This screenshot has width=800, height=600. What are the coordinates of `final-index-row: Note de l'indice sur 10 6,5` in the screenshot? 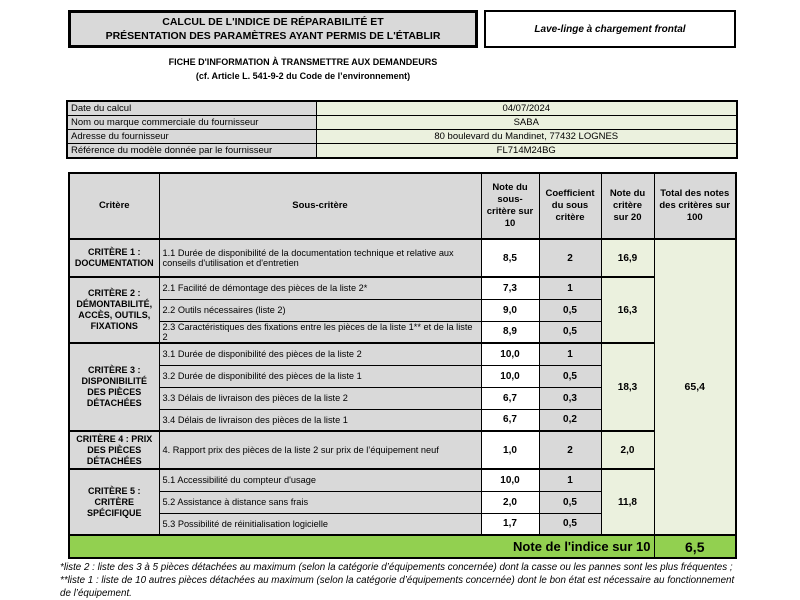 It's located at (402, 546).